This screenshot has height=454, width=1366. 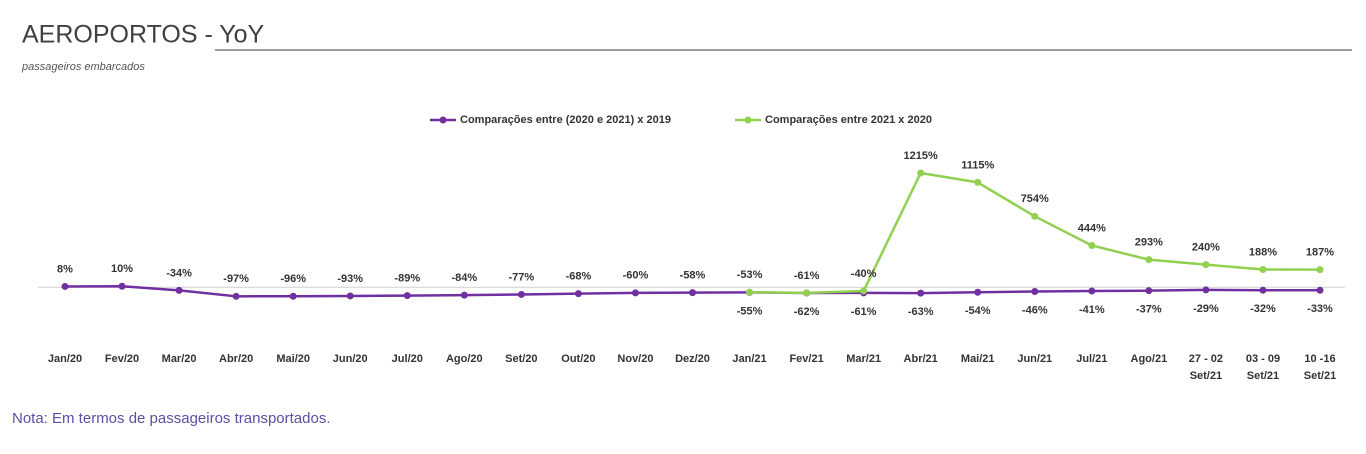 I want to click on x-tick-label: Ago/20, so click(x=464, y=359).